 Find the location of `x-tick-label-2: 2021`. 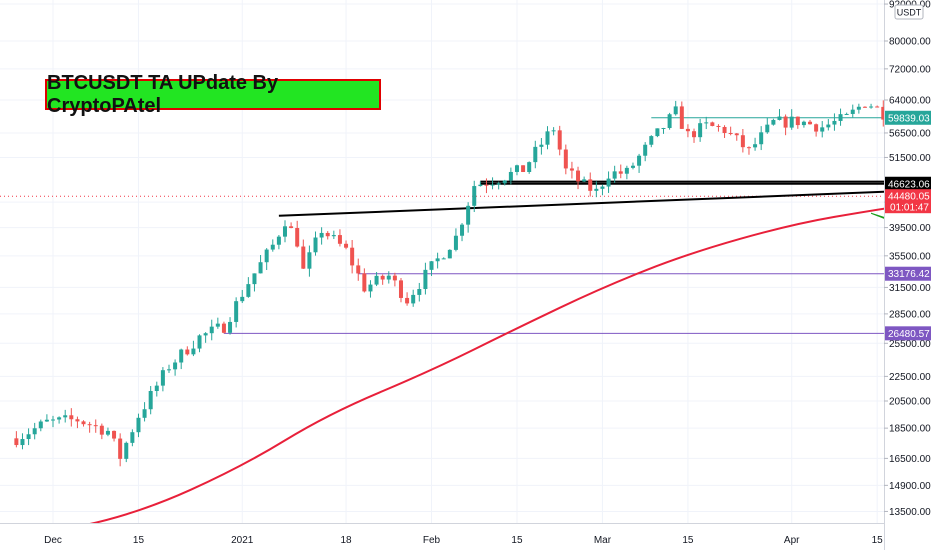

x-tick-label-2: 2021 is located at coordinates (242, 540).